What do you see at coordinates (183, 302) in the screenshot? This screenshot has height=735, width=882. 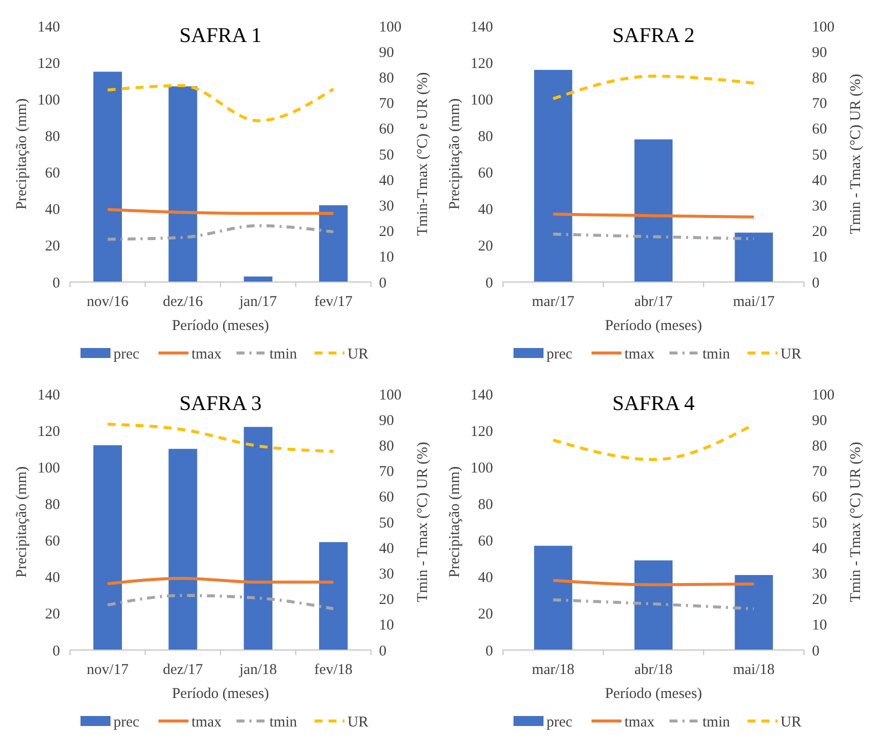 I see `x-tick-label: dez/16` at bounding box center [183, 302].